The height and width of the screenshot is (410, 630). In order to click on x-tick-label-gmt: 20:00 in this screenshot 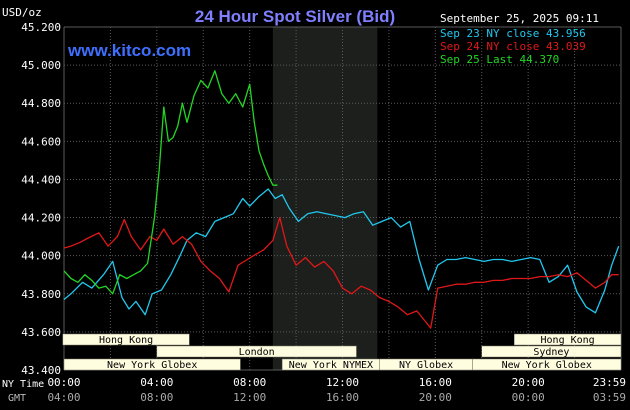, I will do `click(435, 397)`.